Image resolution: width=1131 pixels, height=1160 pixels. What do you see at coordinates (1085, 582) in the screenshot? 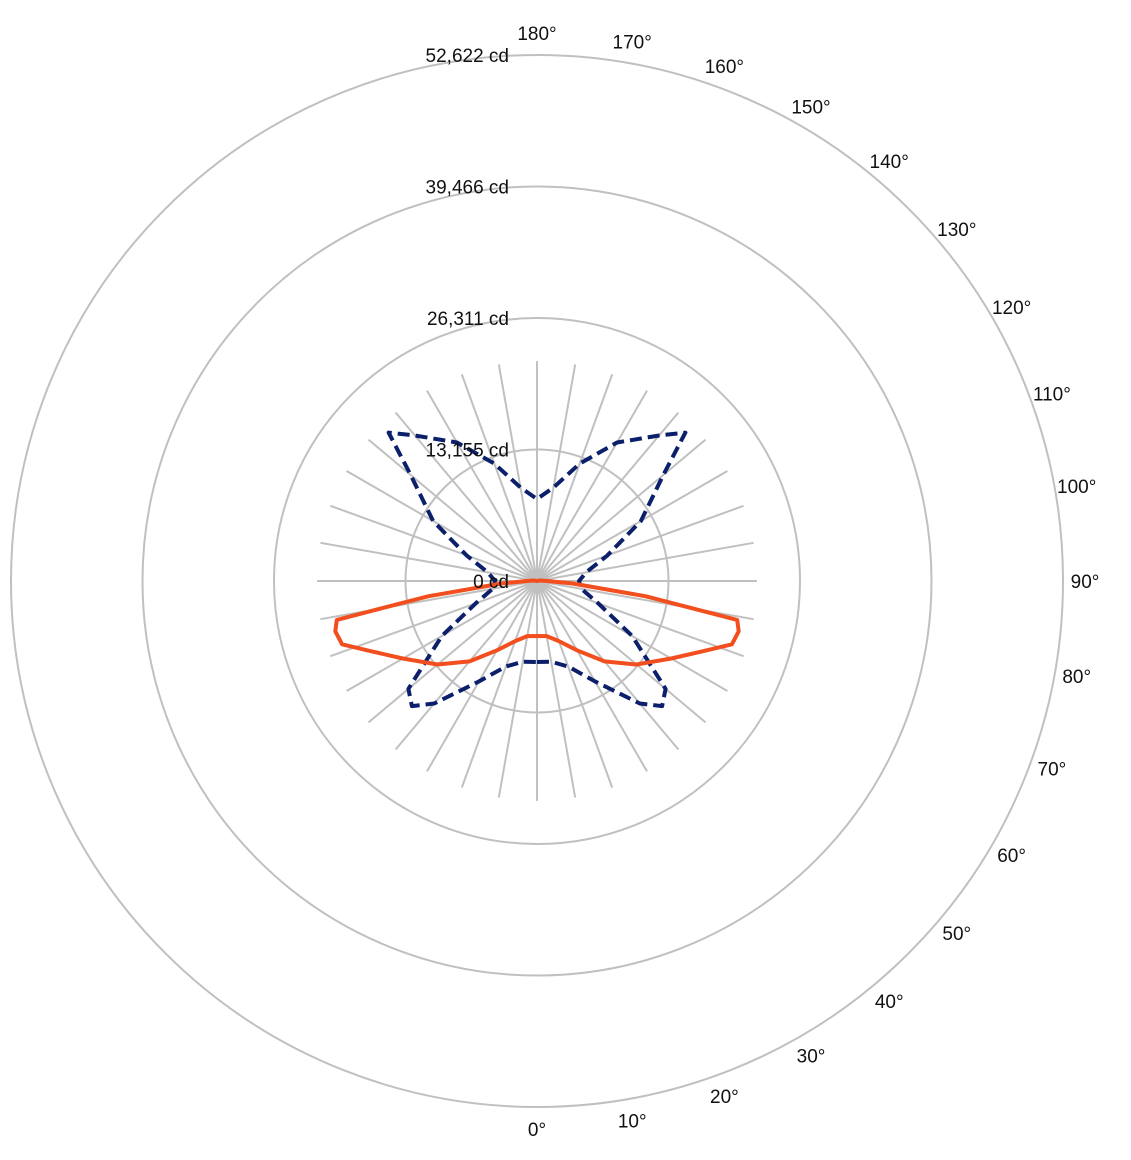
I see `angle-label-90: 90°` at bounding box center [1085, 582].